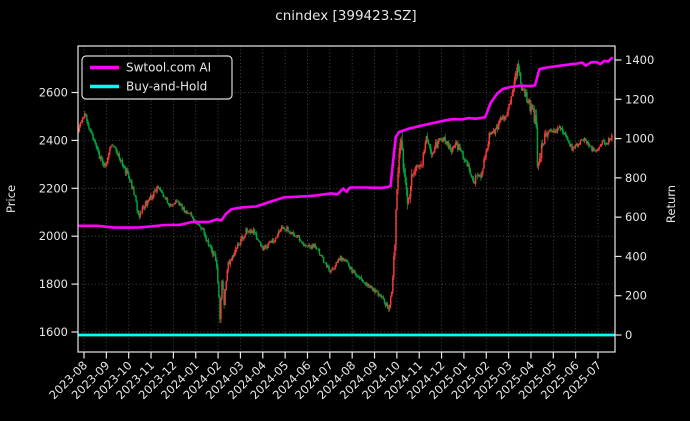  What do you see at coordinates (628, 335) in the screenshot?
I see `right-tick-label: 0` at bounding box center [628, 335].